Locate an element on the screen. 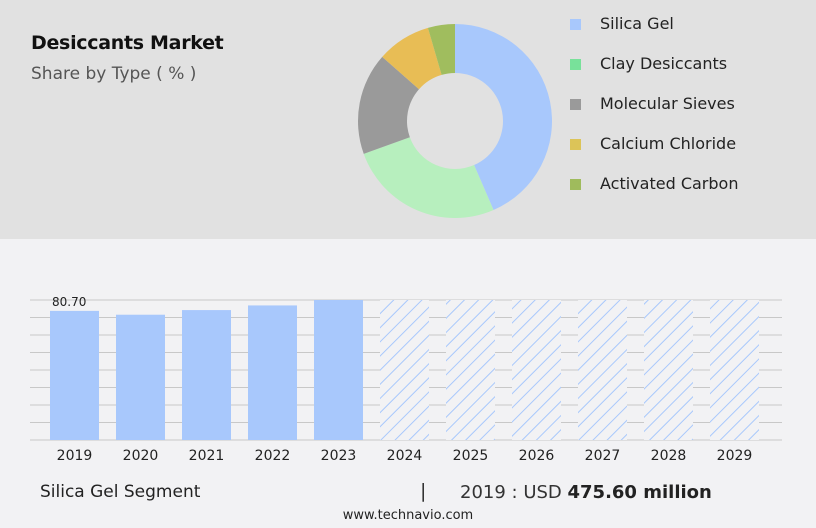  x-tick-label: 2022 is located at coordinates (273, 456).